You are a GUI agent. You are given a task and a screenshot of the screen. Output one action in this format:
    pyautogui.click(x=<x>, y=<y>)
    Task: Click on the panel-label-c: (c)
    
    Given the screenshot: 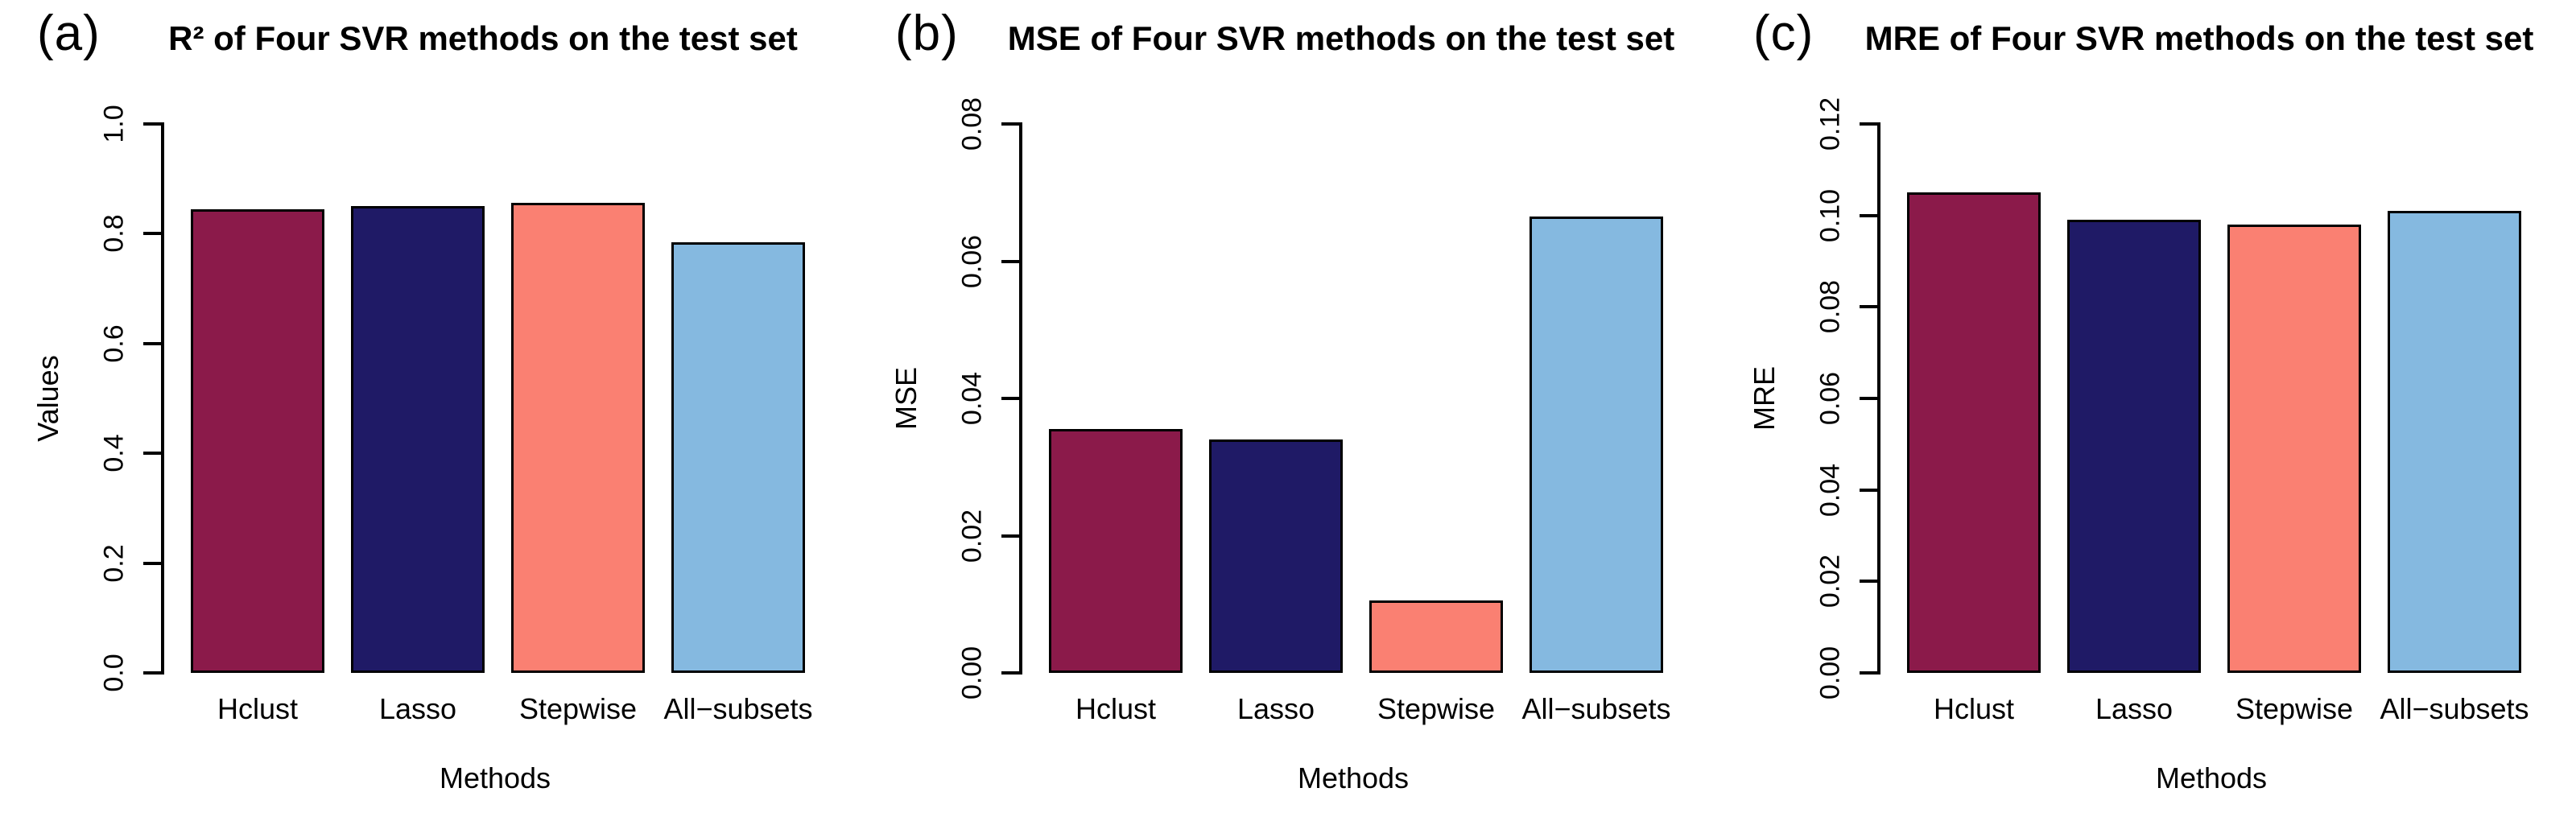 What is the action you would take?
    pyautogui.click(x=1783, y=33)
    